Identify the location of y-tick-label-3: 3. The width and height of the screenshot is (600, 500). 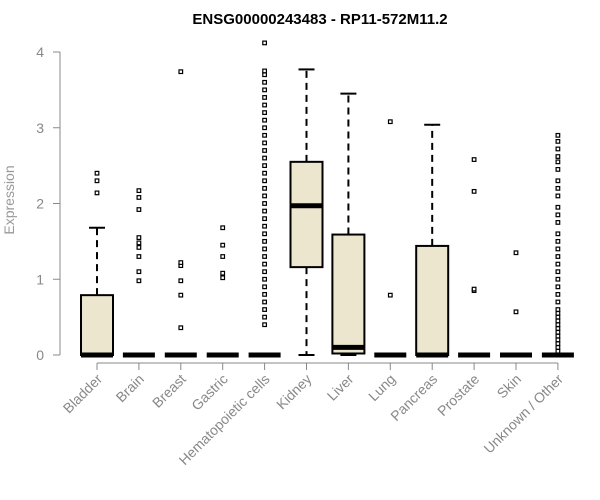
(40, 128).